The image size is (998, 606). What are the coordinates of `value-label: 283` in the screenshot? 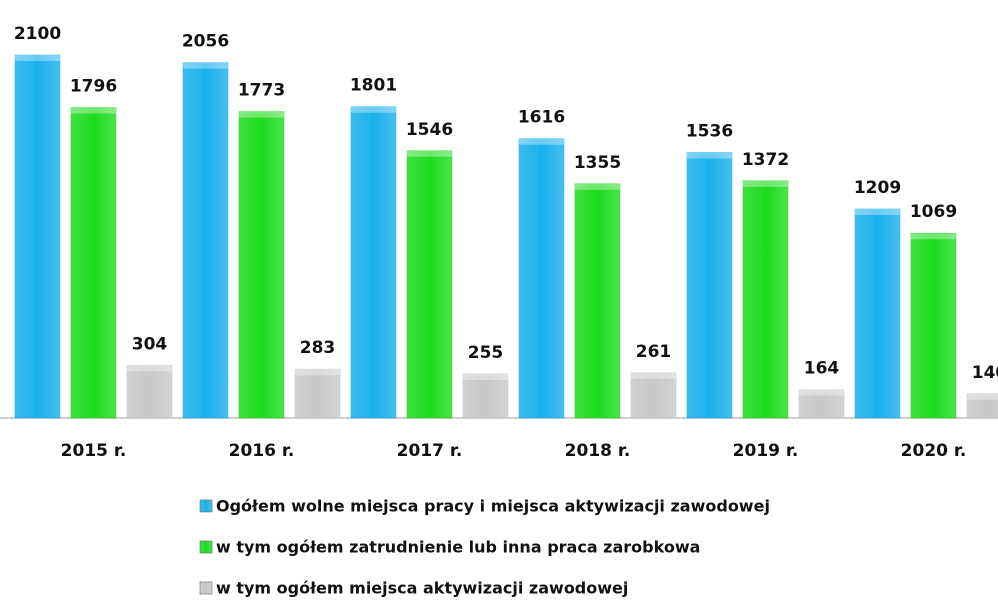 It's located at (318, 348).